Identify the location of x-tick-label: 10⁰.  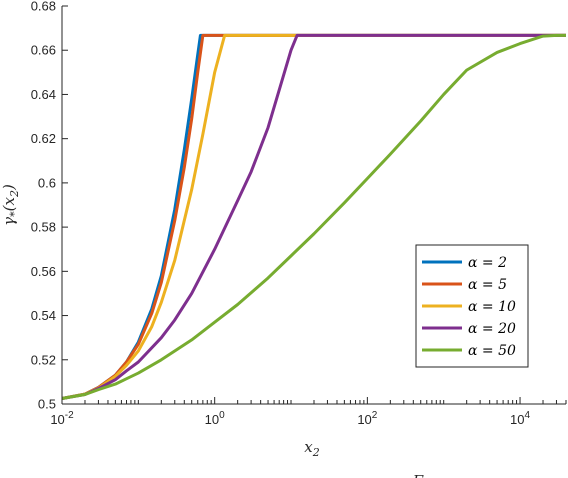
(215, 418).